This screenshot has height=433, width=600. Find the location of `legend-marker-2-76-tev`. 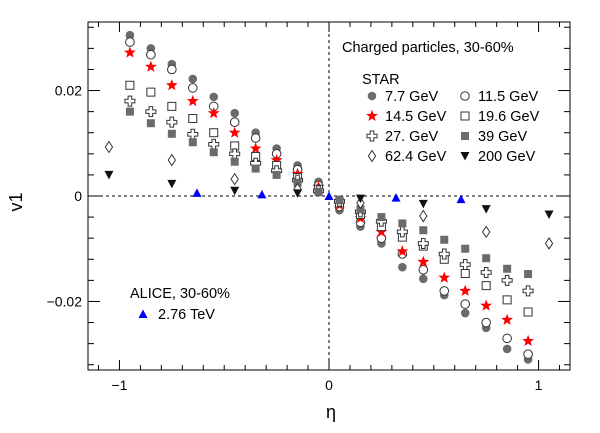

legend-marker-2-76-tev is located at coordinates (143, 313).